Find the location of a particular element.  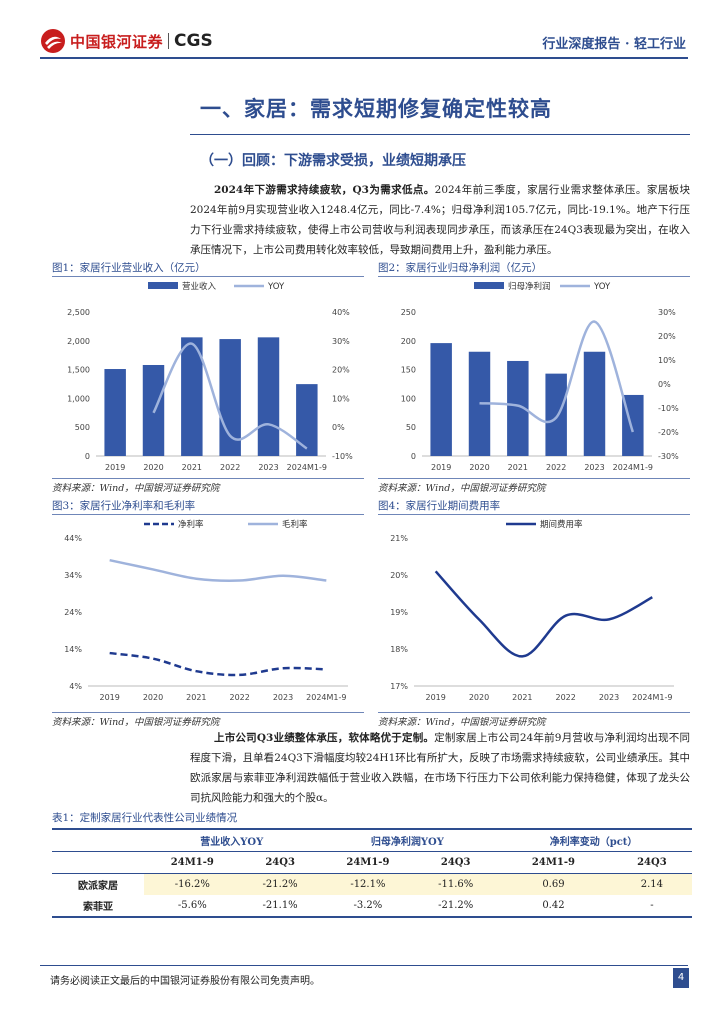

table-sub-header: 24M1-9 24Q3 24M1-9 24Q3 24M1-9 24Q3 is located at coordinates (372, 862).